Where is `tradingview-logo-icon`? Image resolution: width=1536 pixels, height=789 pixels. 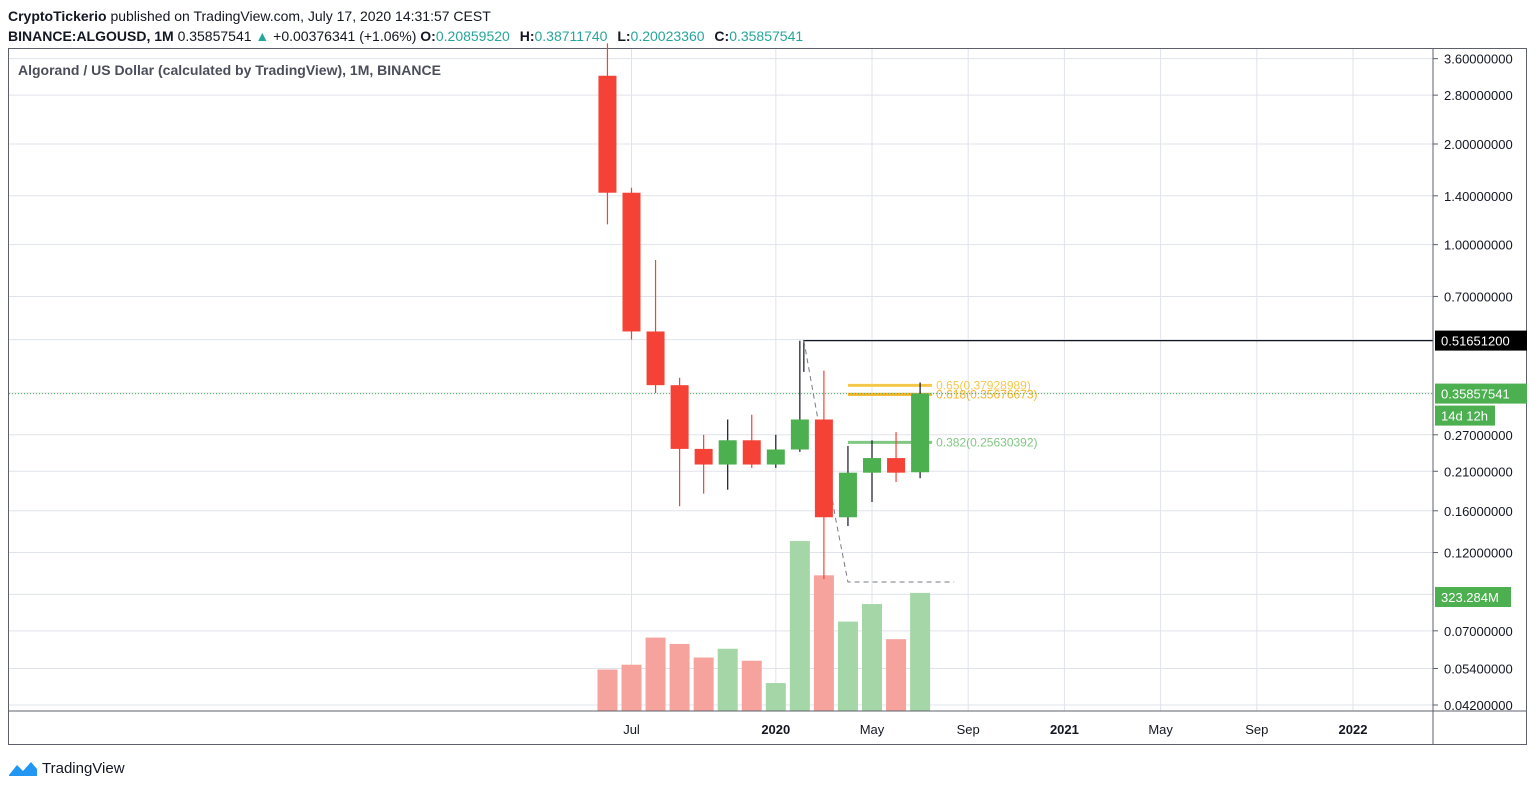
tradingview-logo-icon is located at coordinates (23, 769).